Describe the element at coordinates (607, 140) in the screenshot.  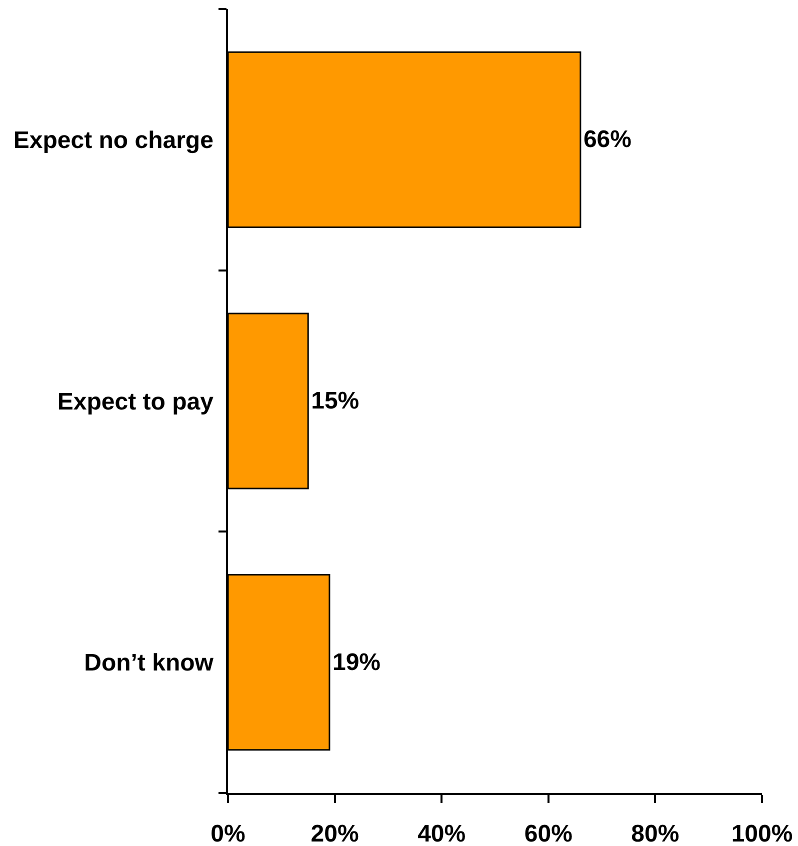
I see `data-label: 66%` at that location.